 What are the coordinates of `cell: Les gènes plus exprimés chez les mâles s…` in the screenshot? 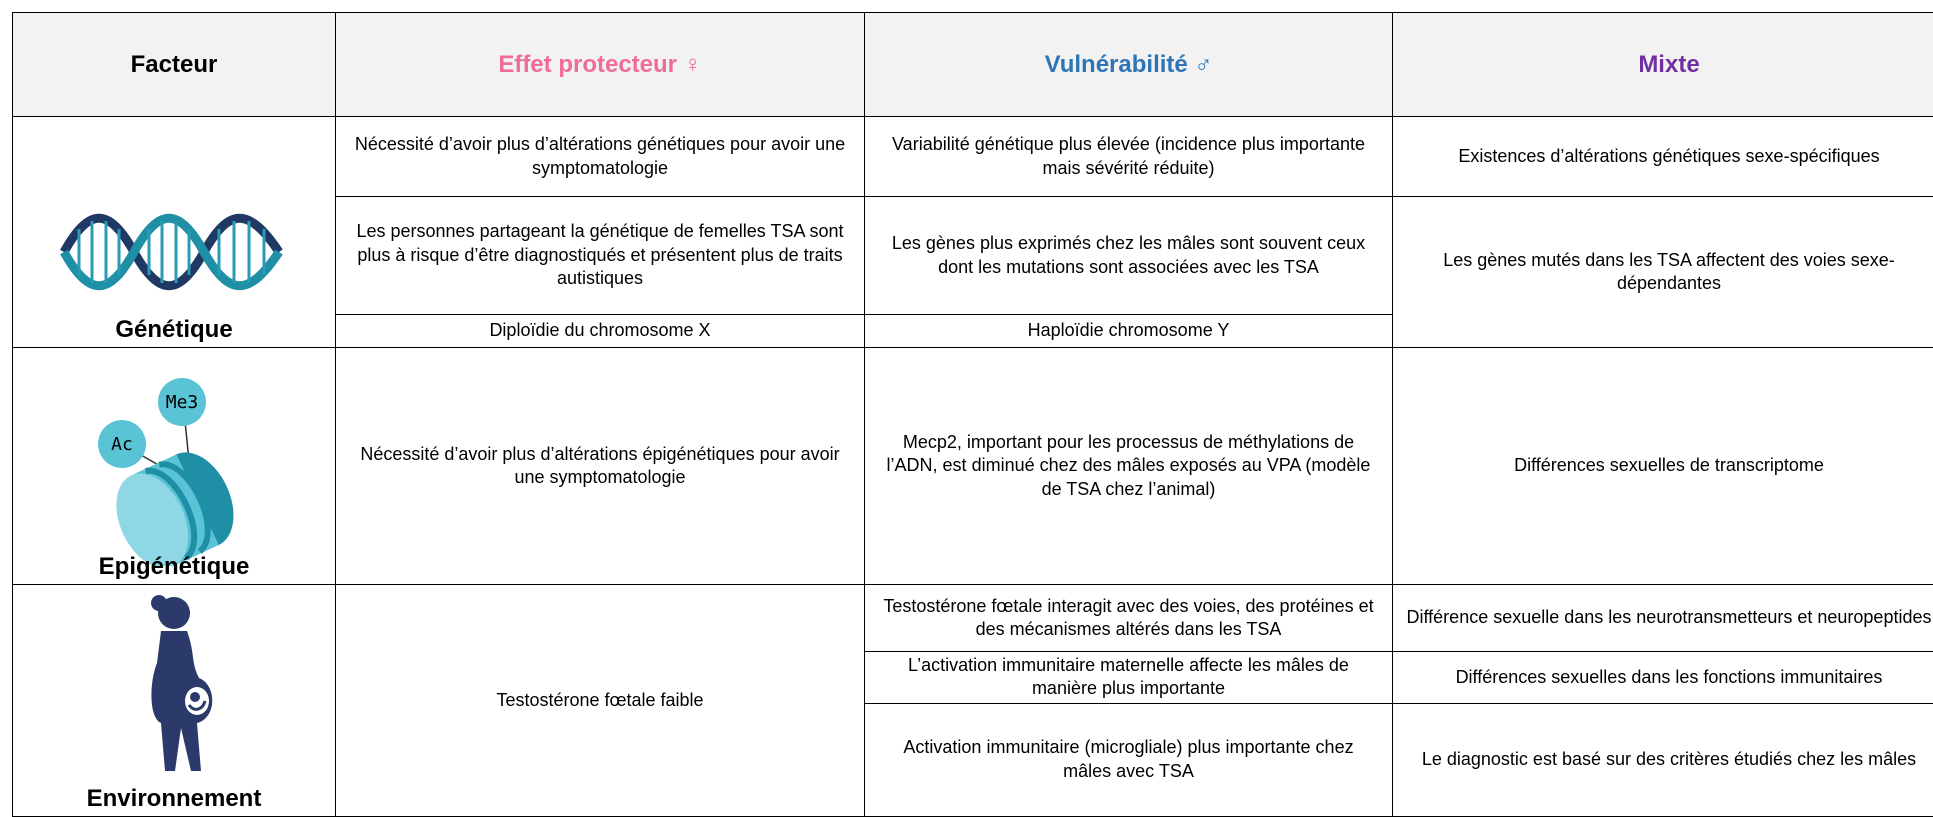 It's located at (1129, 256).